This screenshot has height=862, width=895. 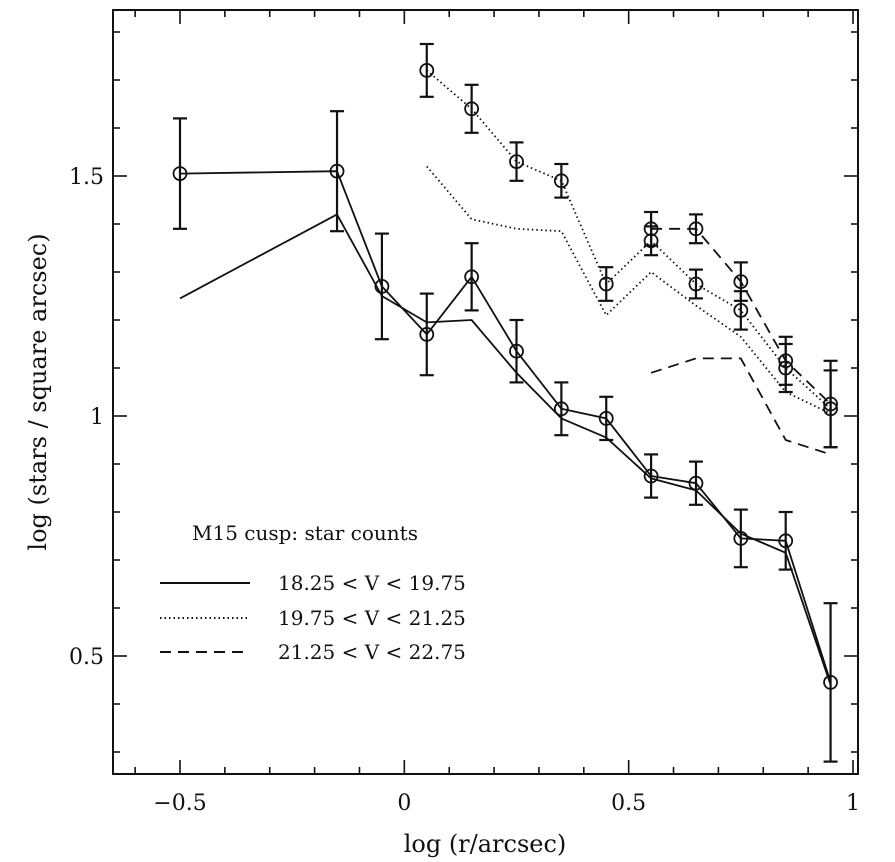 What do you see at coordinates (86, 417) in the screenshot?
I see `y-tick-labels: 0.5 1 1.5` at bounding box center [86, 417].